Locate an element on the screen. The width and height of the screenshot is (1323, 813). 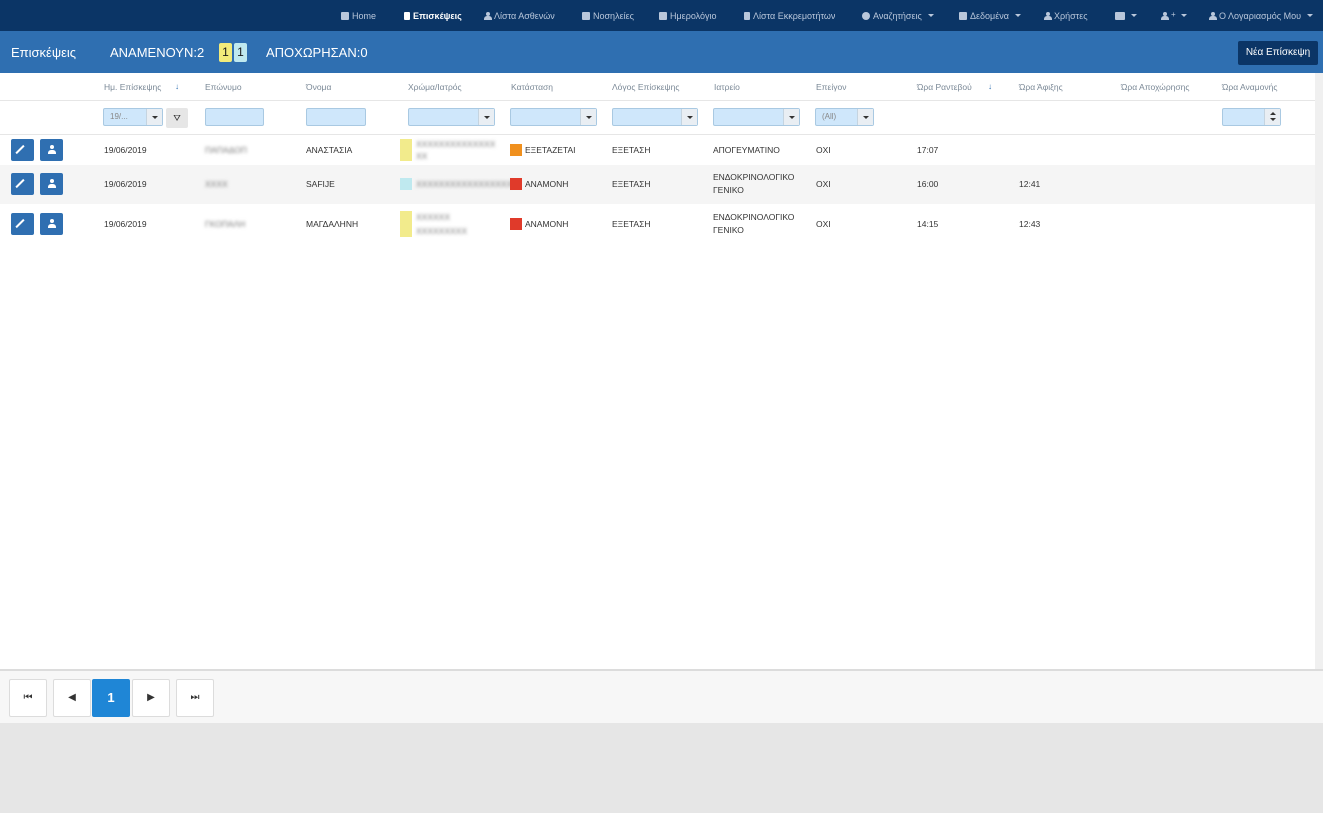
prev-page-button: ◀ is located at coordinates (72, 698).